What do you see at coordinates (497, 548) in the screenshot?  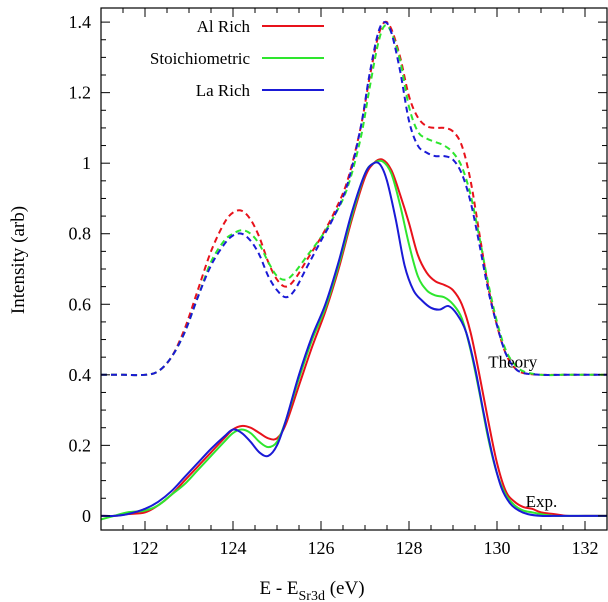 I see `x-tick-label: 130` at bounding box center [497, 548].